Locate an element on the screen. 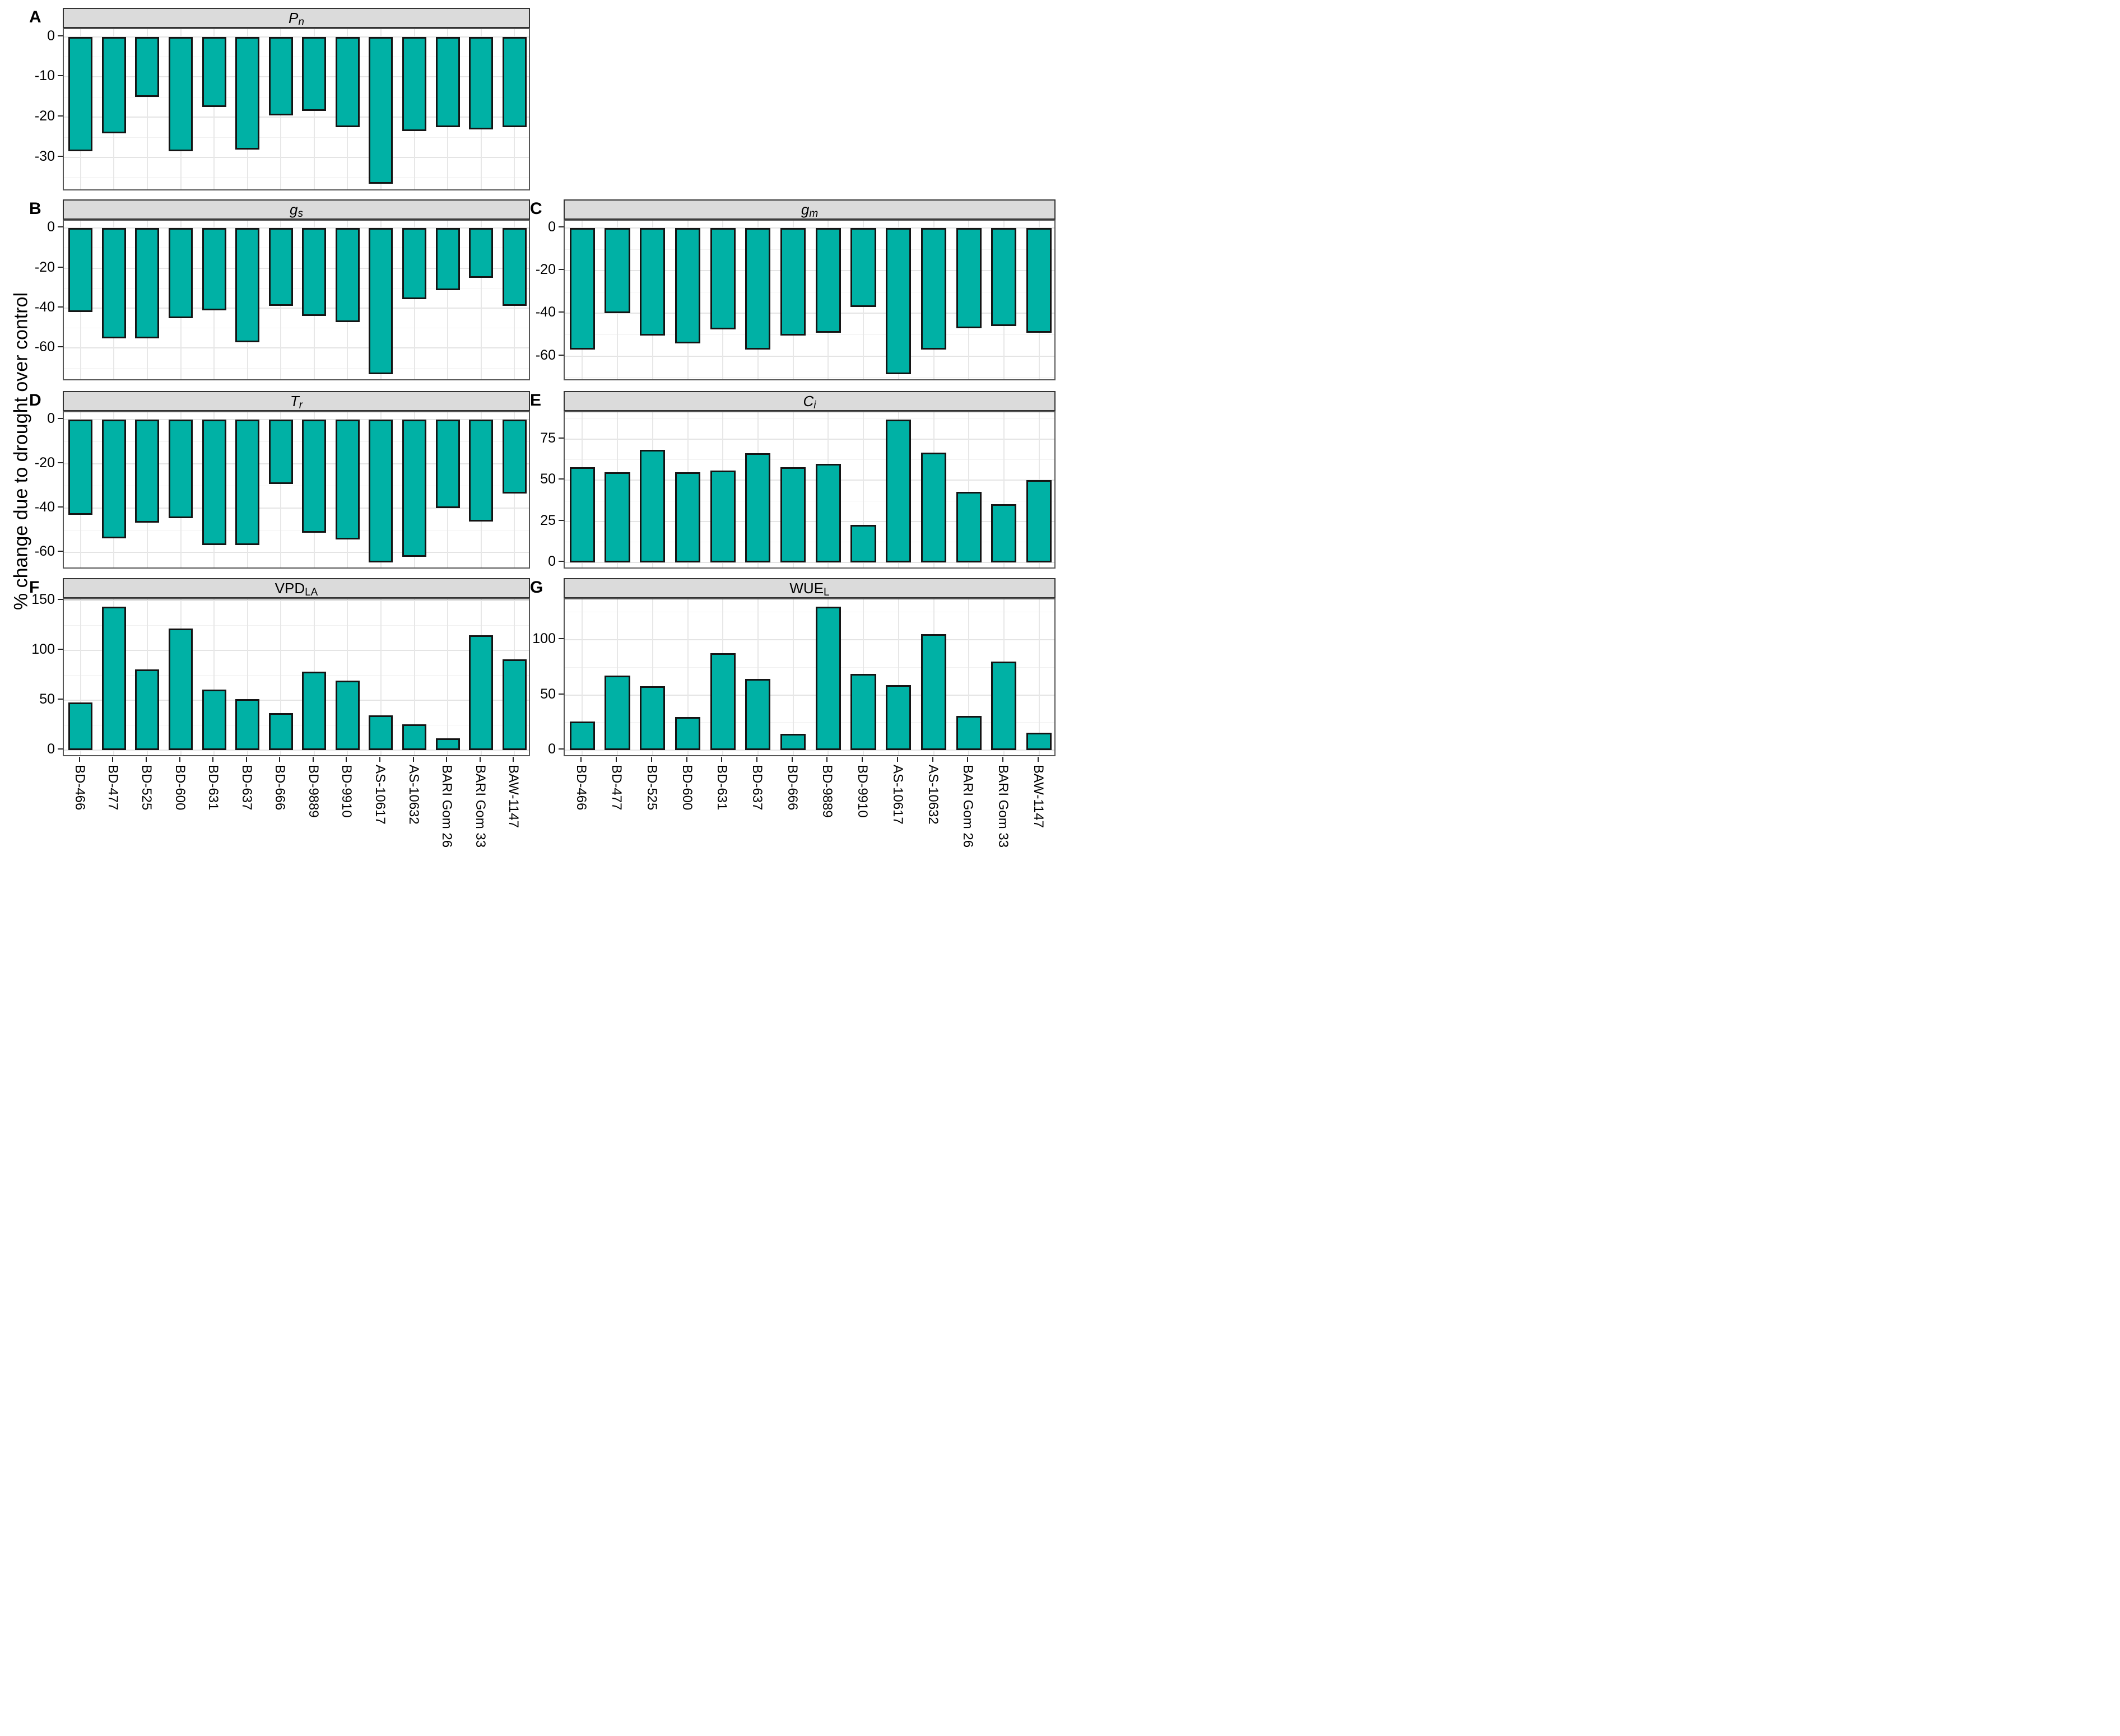 The width and height of the screenshot is (2120, 1736). x-tick-label: AS-10632 is located at coordinates (933, 795).